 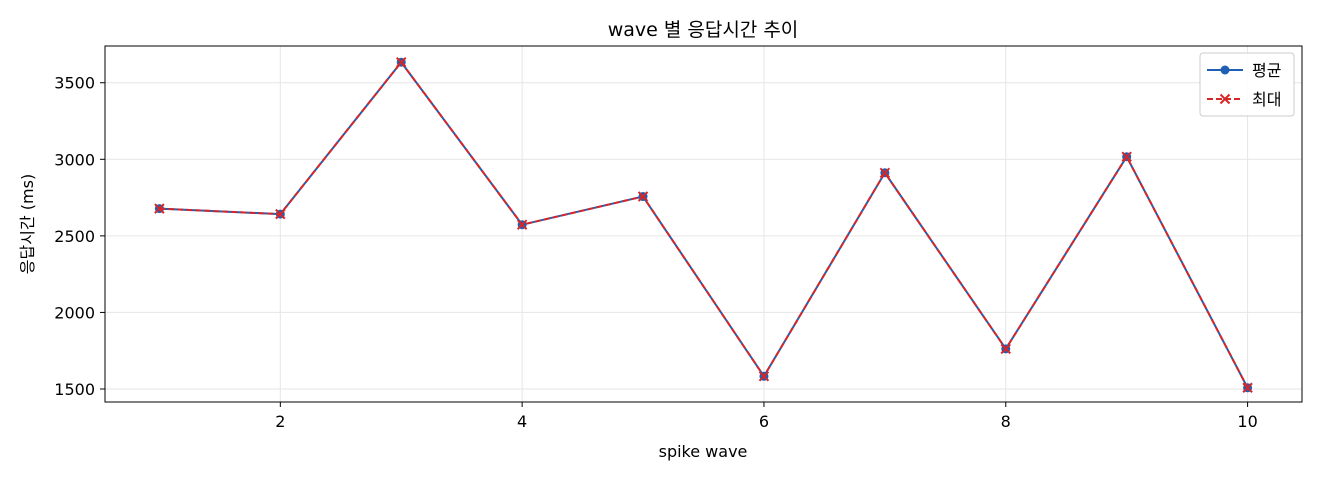 I want to click on legend: 평균 최대, so click(x=1247, y=84).